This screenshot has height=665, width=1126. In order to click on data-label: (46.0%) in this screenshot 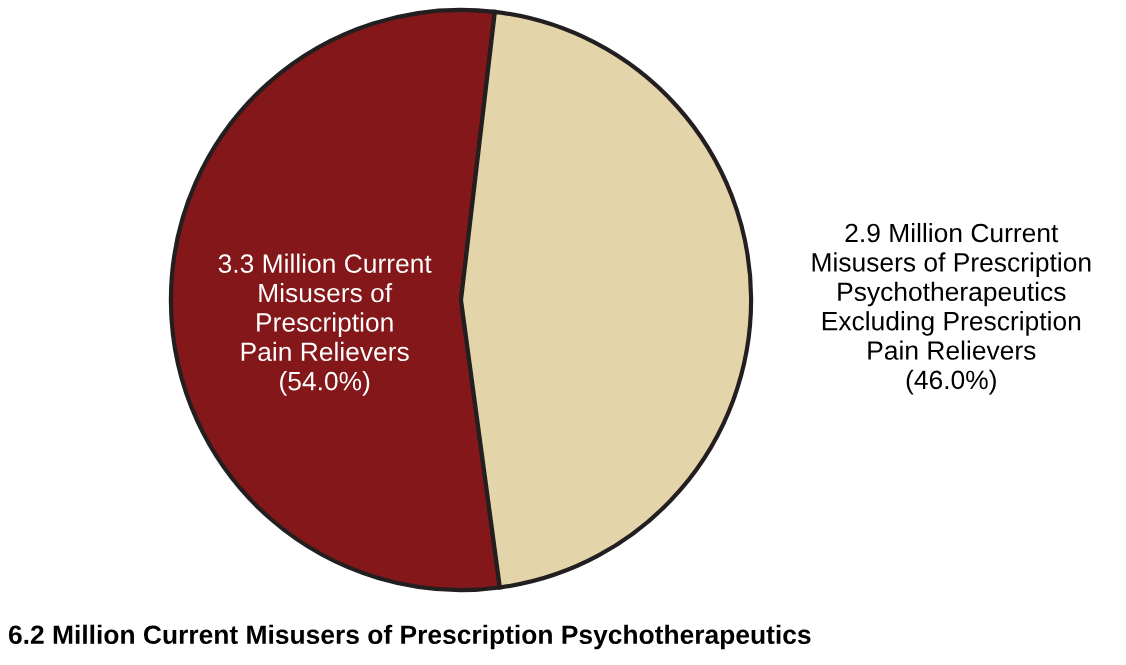, I will do `click(951, 382)`.